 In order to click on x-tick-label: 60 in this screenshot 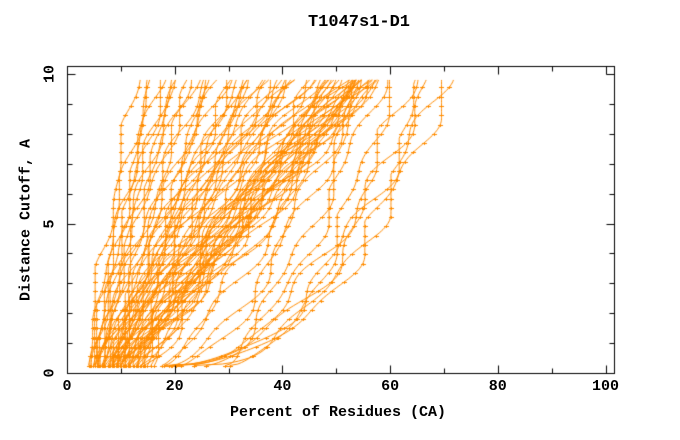, I will do `click(390, 386)`.